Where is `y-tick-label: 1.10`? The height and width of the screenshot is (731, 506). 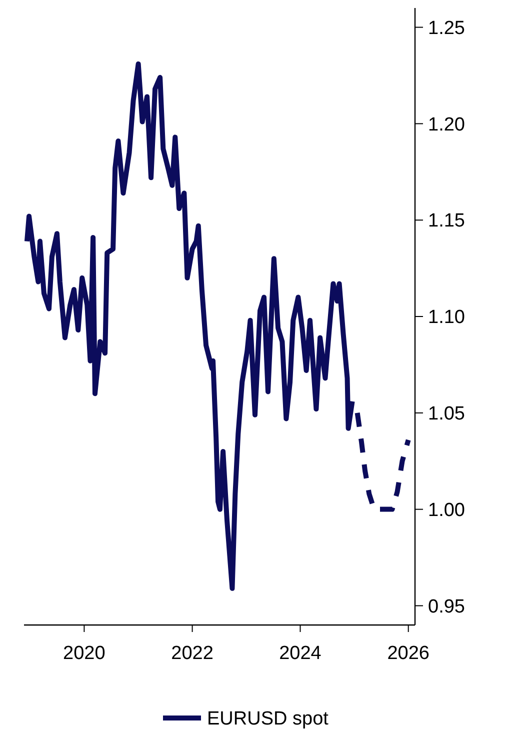 y-tick-label: 1.10 is located at coordinates (446, 317).